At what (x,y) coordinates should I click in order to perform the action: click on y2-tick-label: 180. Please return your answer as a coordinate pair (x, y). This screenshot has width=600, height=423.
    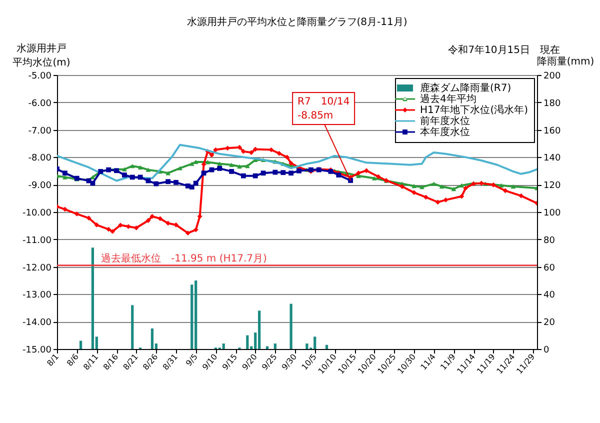
    Looking at the image, I should click on (552, 103).